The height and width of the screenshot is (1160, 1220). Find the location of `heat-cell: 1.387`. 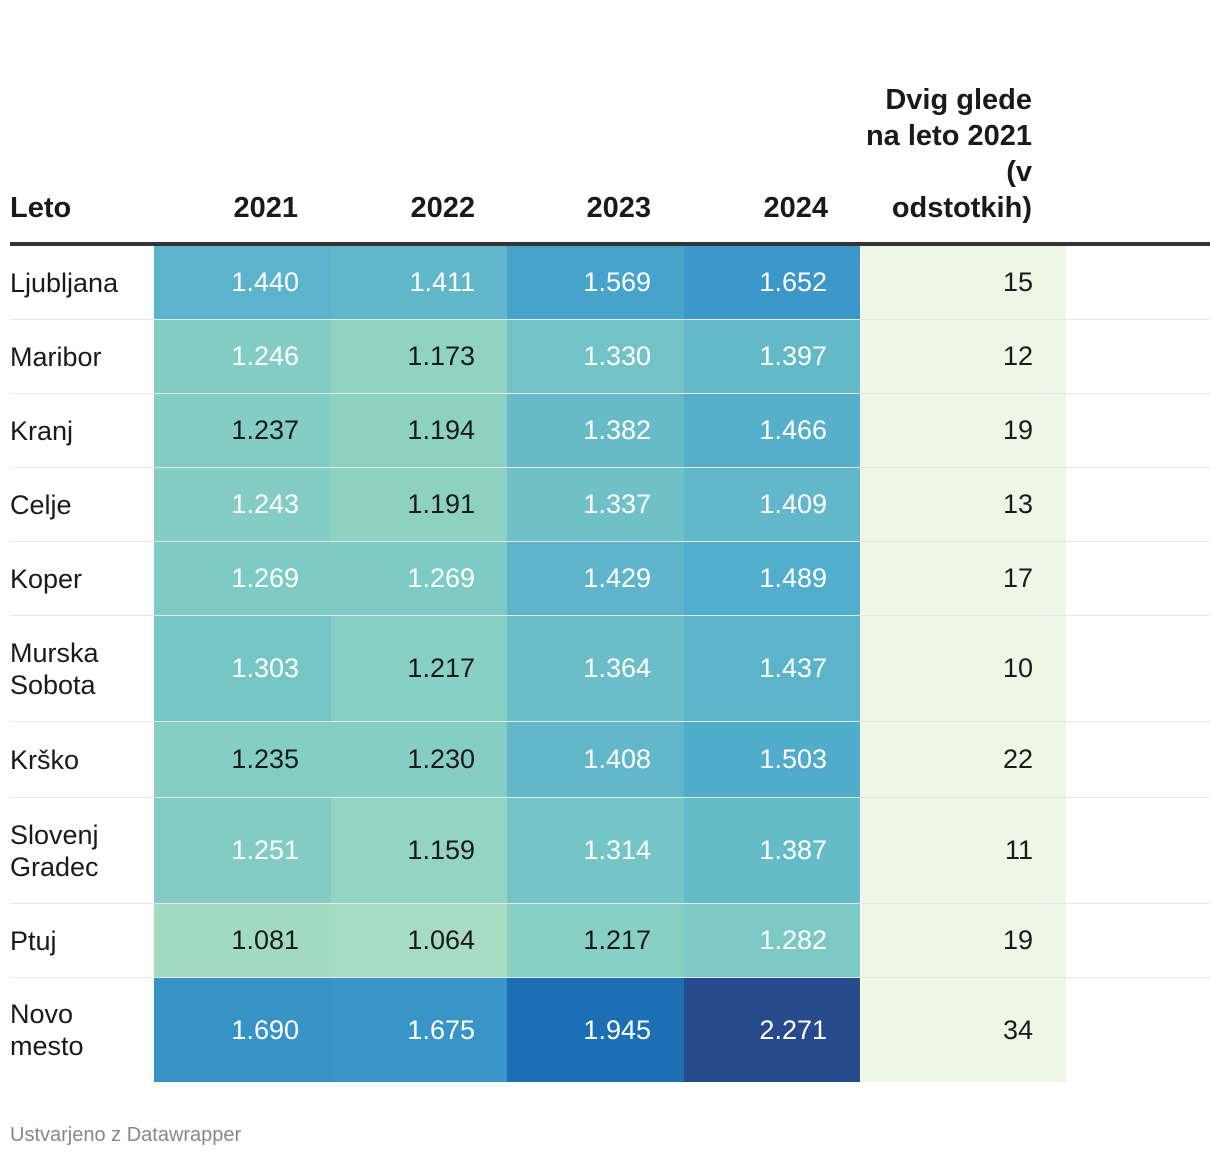

heat-cell: 1.387 is located at coordinates (772, 850).